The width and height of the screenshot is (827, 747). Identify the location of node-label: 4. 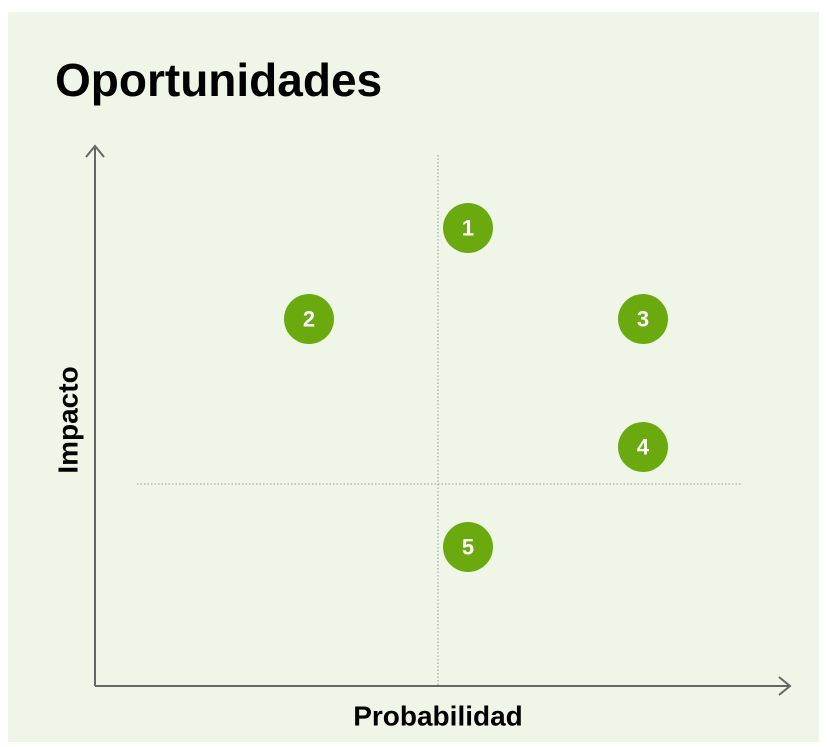
(643, 447).